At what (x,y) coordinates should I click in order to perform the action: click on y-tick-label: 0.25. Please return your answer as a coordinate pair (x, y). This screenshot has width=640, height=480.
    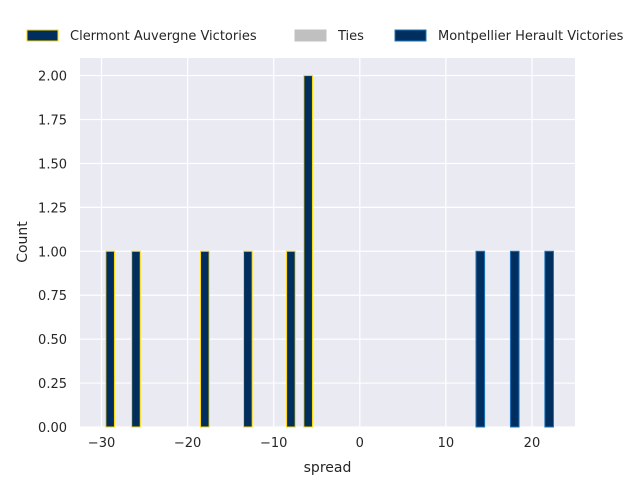
    Looking at the image, I should click on (52, 384).